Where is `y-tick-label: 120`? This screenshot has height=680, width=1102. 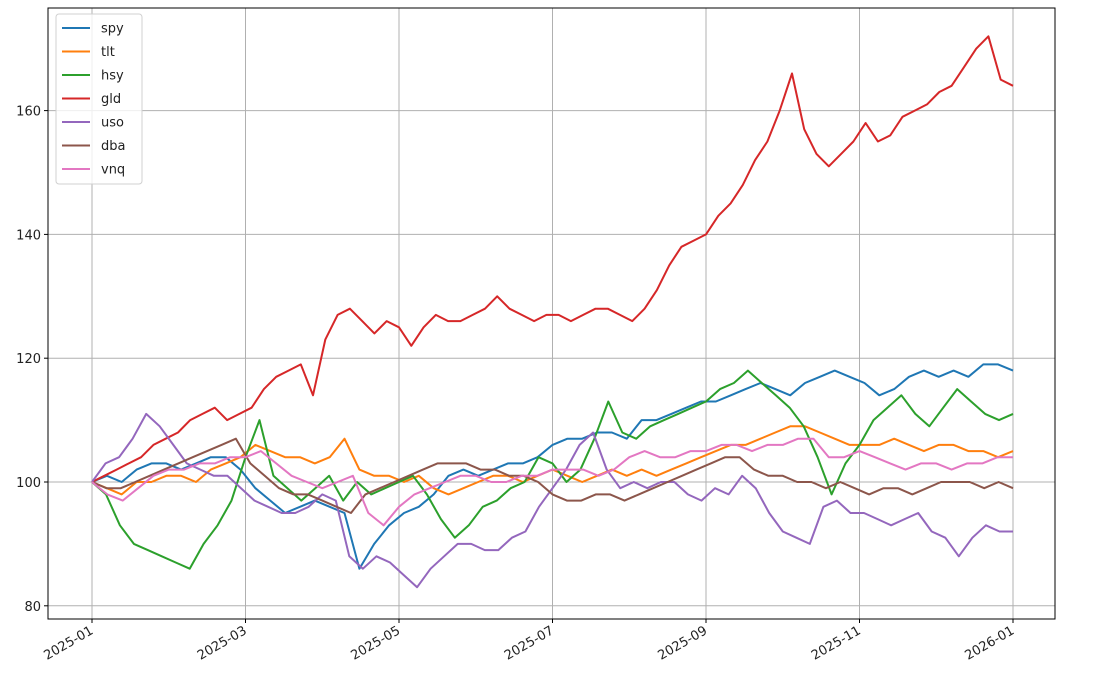 y-tick-label: 120 is located at coordinates (28, 359).